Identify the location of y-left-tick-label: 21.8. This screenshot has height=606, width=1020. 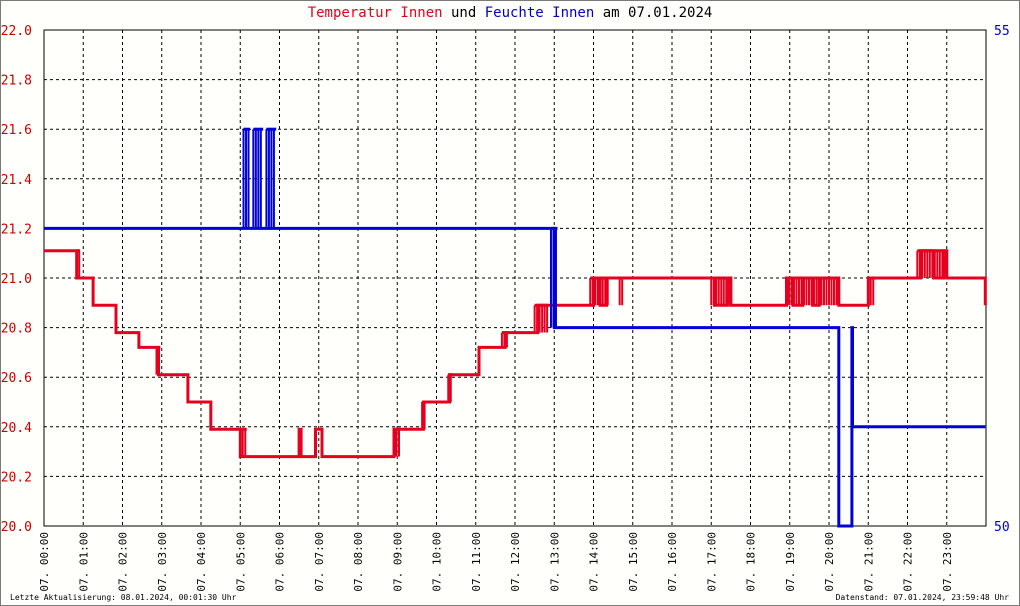
(16, 81).